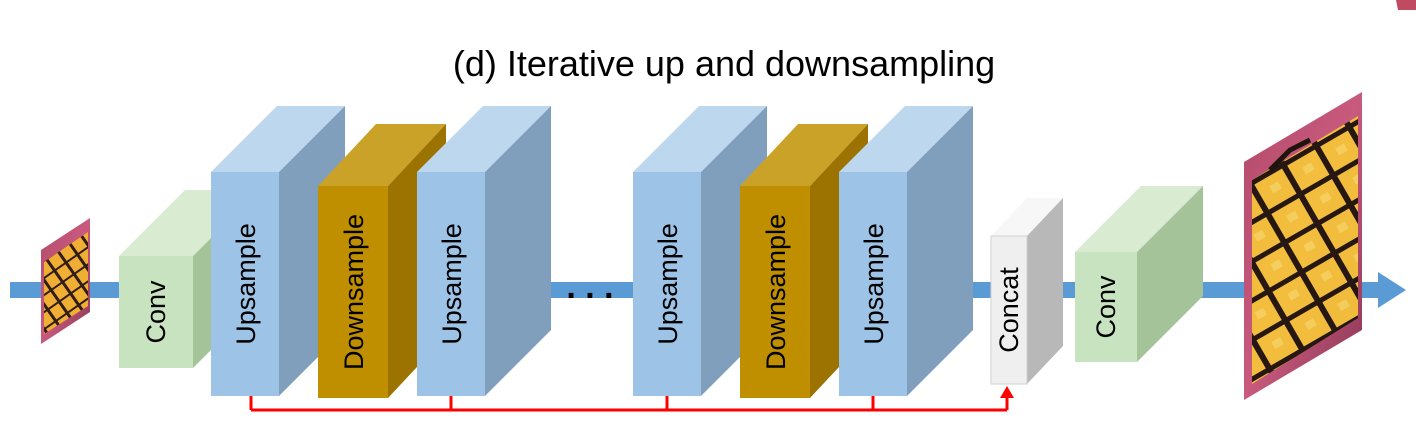  What do you see at coordinates (1303, 246) in the screenshot?
I see `output-butterfly-image` at bounding box center [1303, 246].